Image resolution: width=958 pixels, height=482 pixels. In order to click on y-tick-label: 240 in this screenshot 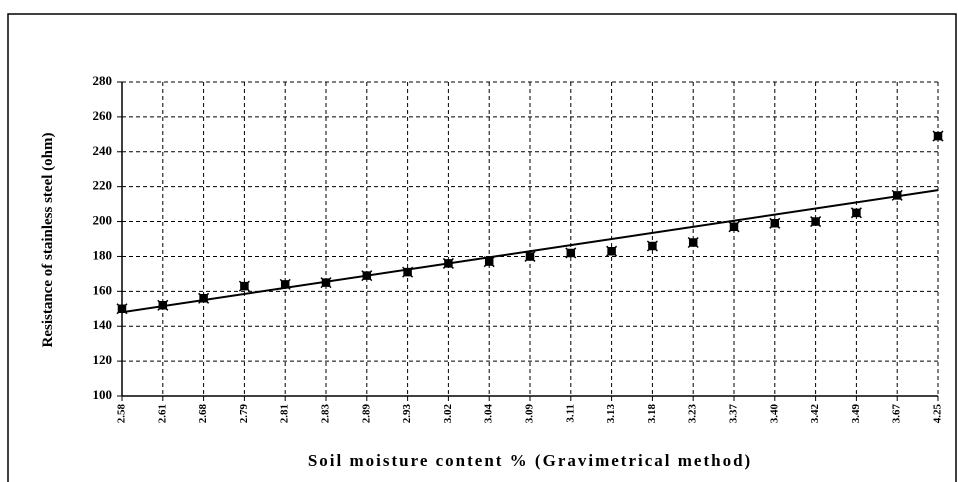, I will do `click(103, 150)`.